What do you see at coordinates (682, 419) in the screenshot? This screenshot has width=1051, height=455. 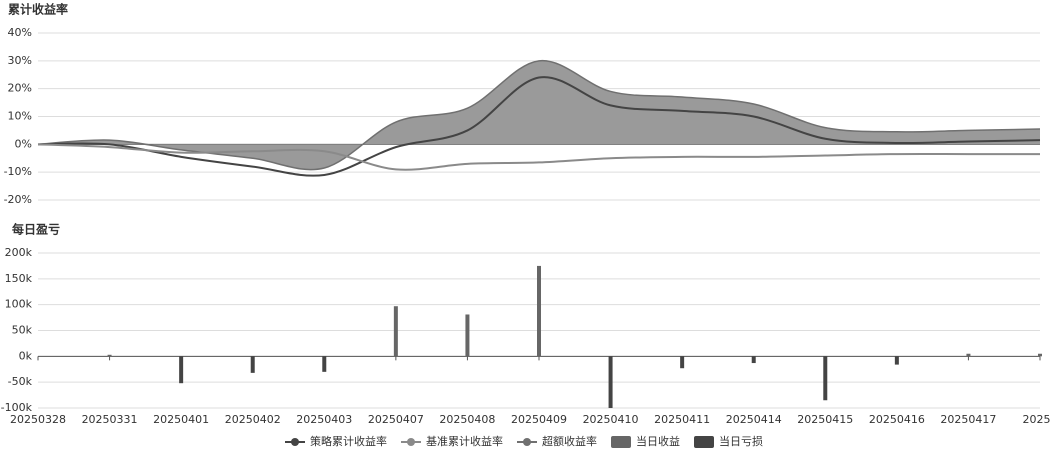 I see `x-tick-label: 20250411` at bounding box center [682, 419].